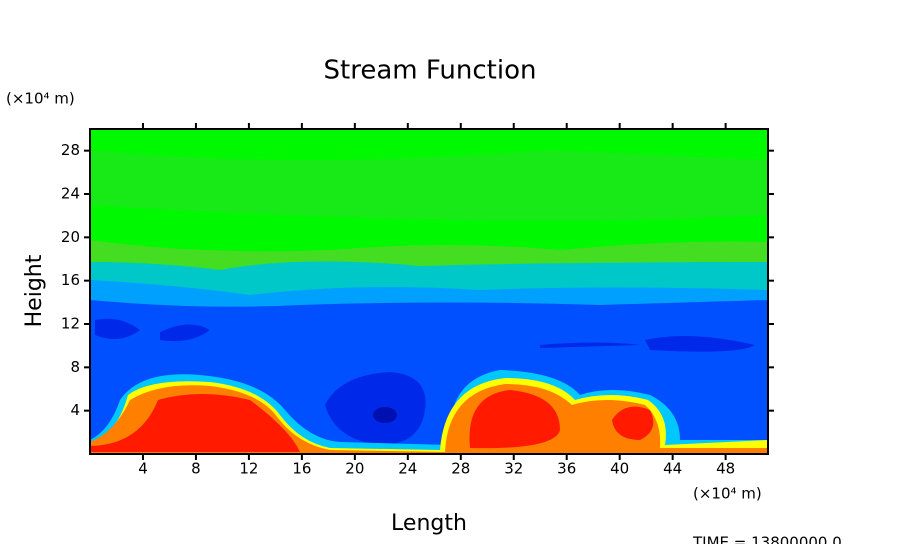 This screenshot has width=904, height=548. Describe the element at coordinates (143, 469) in the screenshot. I see `x-tick-label: 4` at that location.